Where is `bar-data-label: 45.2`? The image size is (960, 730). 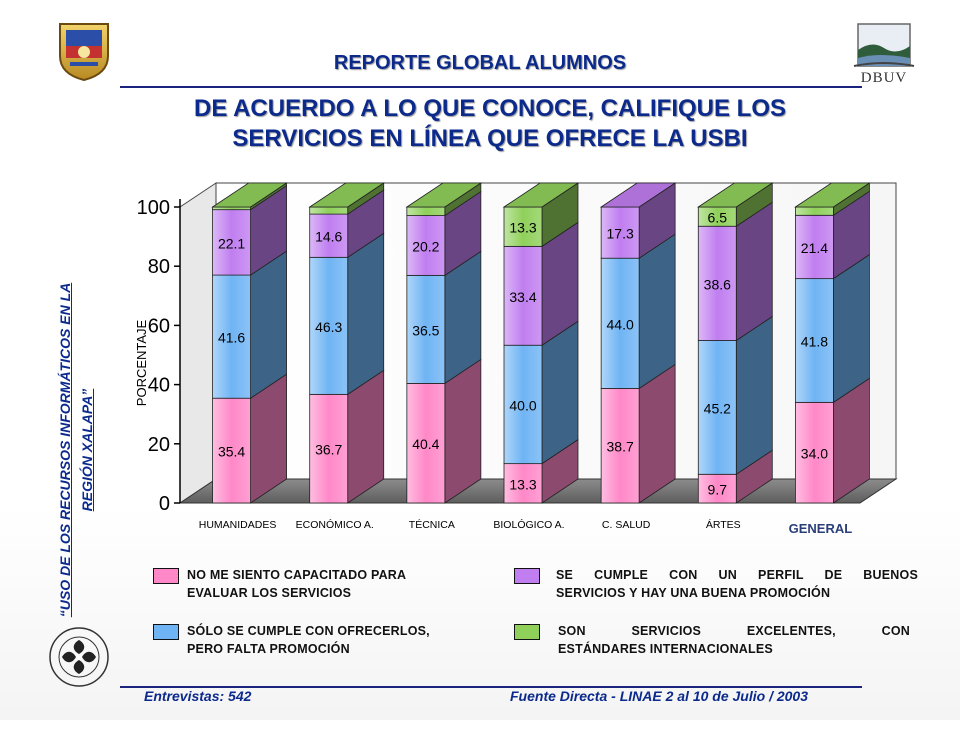 bar-data-label: 45.2 is located at coordinates (717, 408).